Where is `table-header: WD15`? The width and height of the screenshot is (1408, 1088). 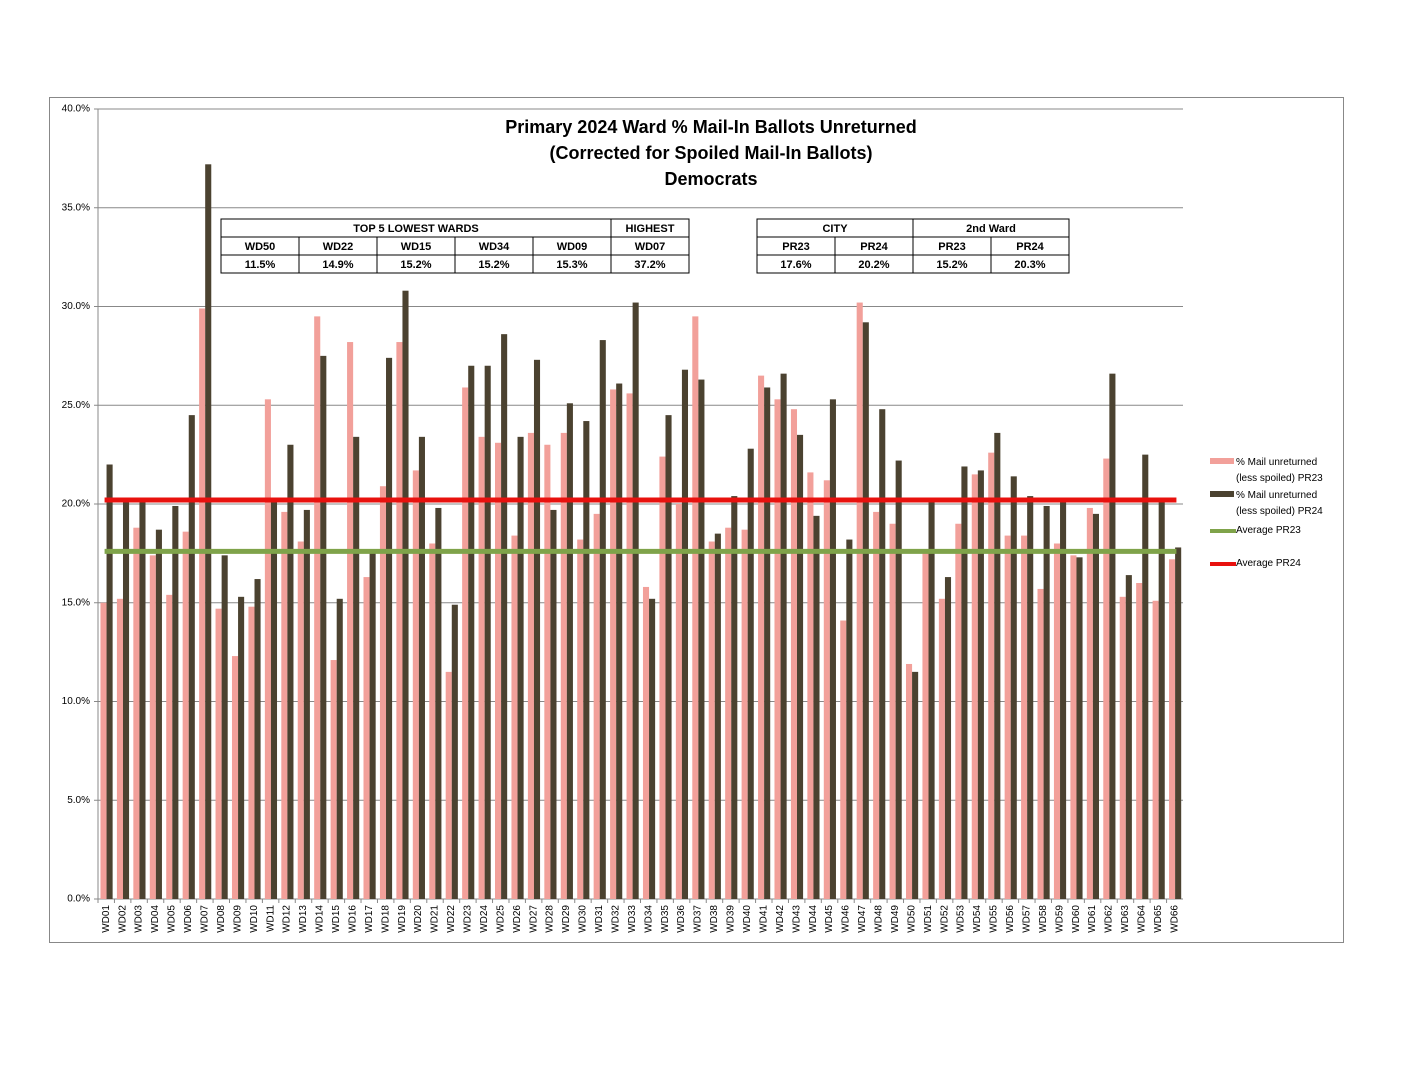
table-header: WD15 is located at coordinates (416, 247).